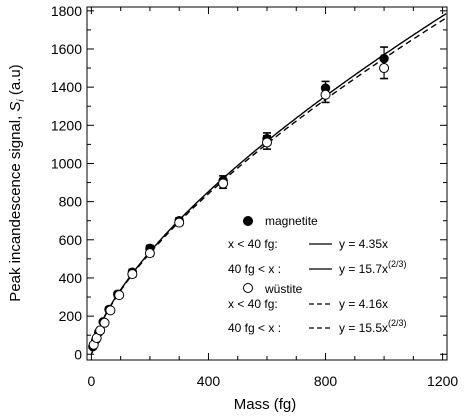 This screenshot has height=416, width=474. I want to click on legend-row-3-equation: y = 4.16x, so click(363, 304).